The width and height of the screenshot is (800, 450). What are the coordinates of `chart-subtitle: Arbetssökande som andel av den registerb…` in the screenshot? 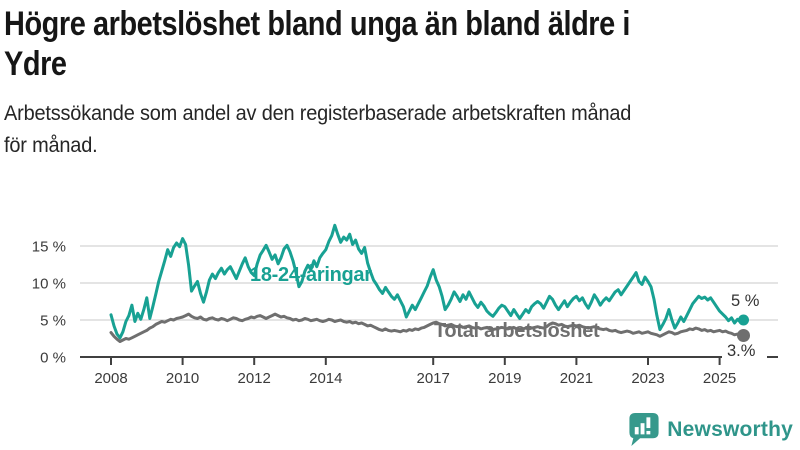 It's located at (400, 130).